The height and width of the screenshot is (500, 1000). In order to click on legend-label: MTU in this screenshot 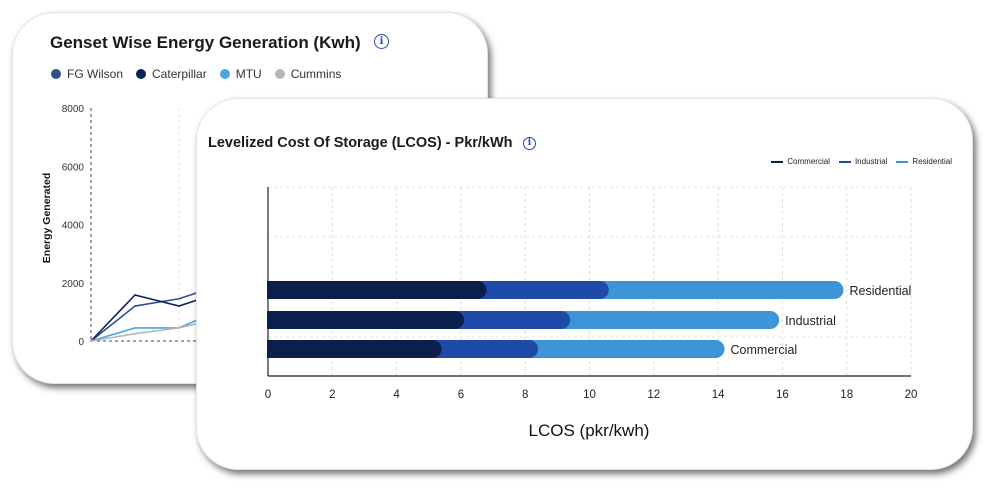, I will do `click(248, 74)`.